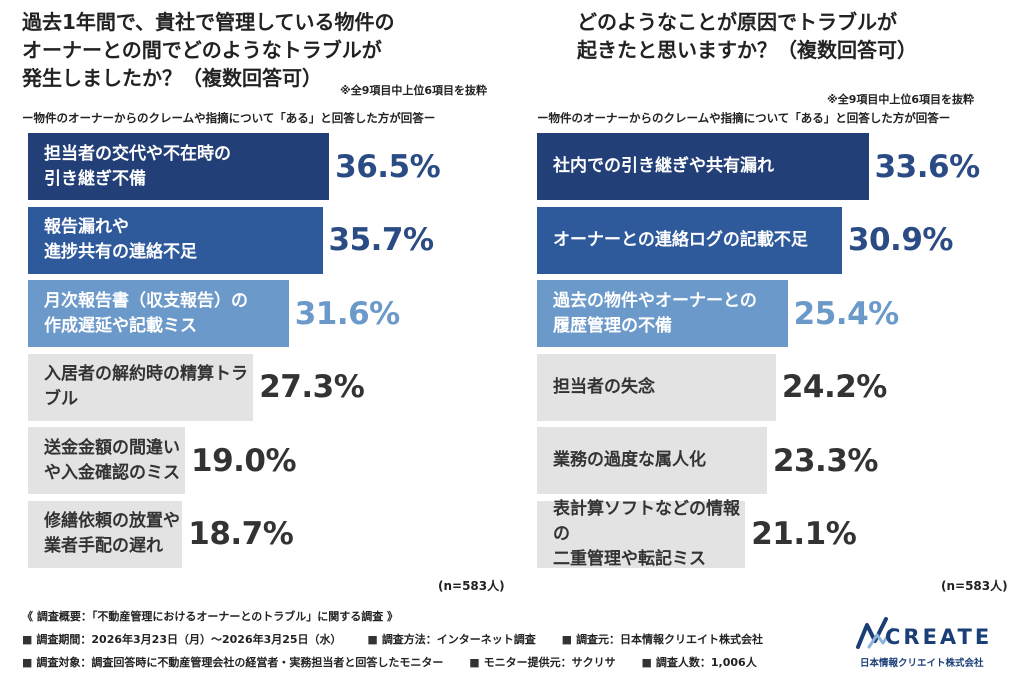 Image resolution: width=1015 pixels, height=676 pixels. What do you see at coordinates (655, 313) in the screenshot?
I see `bar-label: 過去の物件やオーナーとの 履歴管理の不備` at bounding box center [655, 313].